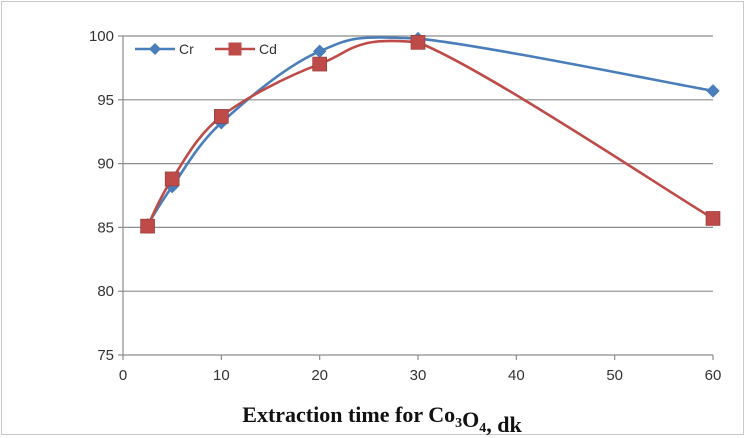 Image resolution: width=747 pixels, height=438 pixels. Describe the element at coordinates (246, 49) in the screenshot. I see `legend-item-cd: Cd` at that location.